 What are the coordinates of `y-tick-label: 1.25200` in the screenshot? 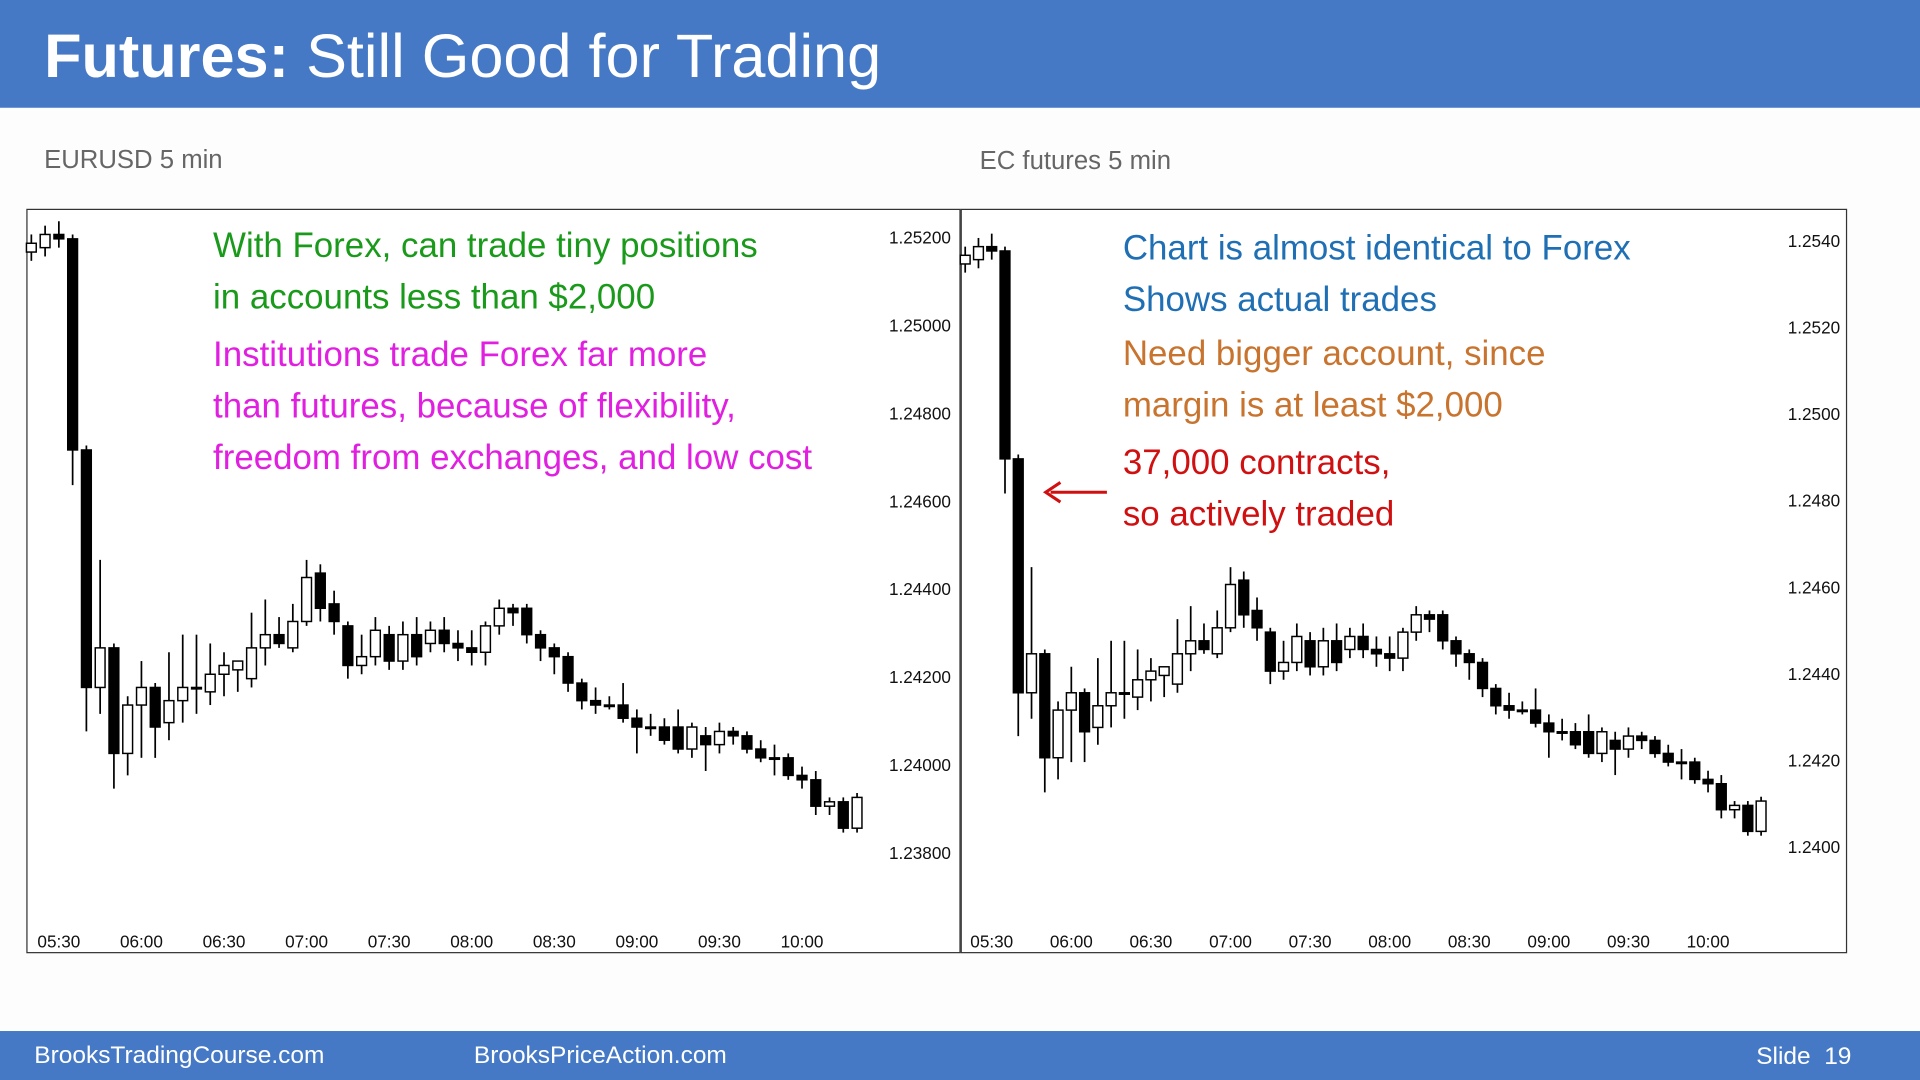 It's located at (920, 237).